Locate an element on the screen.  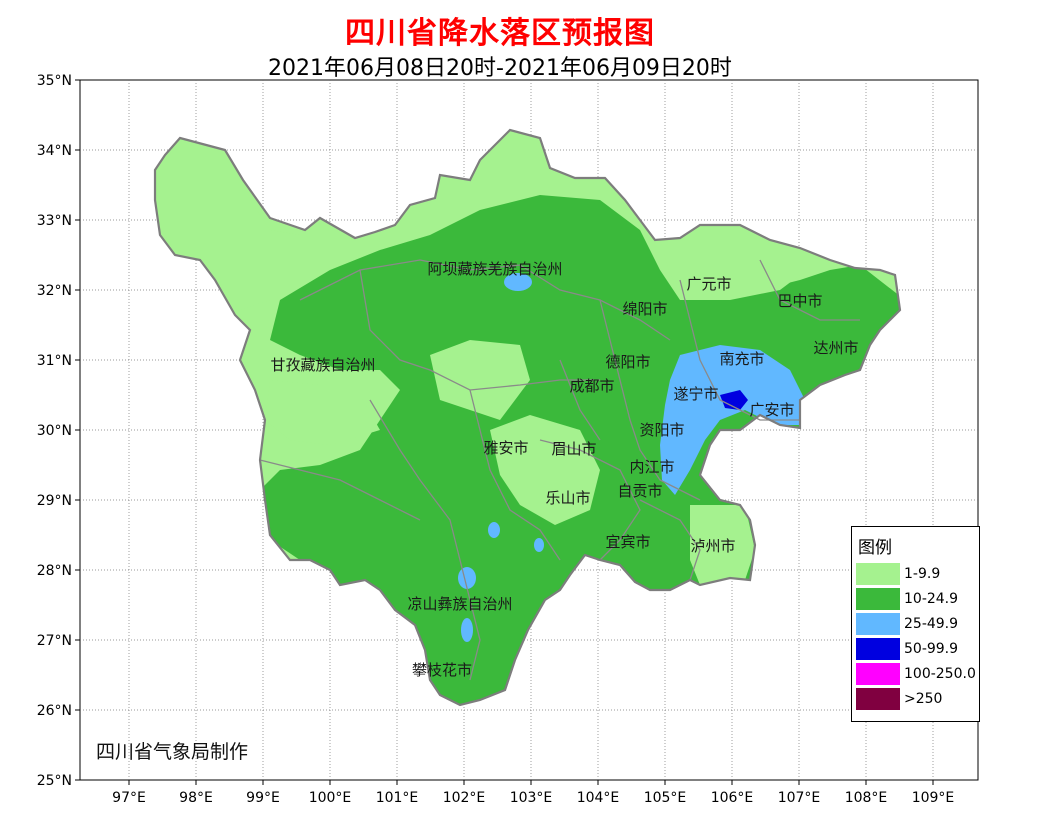
lon-tick-label: 102°E is located at coordinates (464, 798).